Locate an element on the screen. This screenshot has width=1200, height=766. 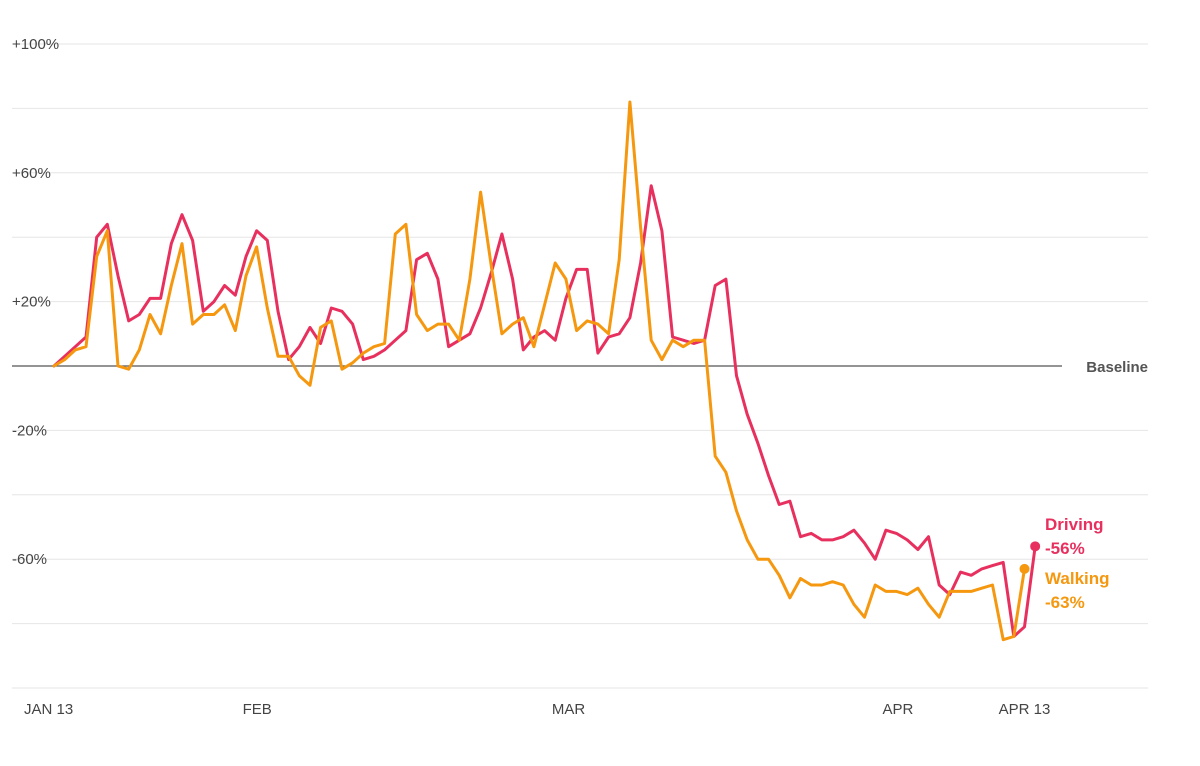
y-tick-label: +100% is located at coordinates (35, 44).